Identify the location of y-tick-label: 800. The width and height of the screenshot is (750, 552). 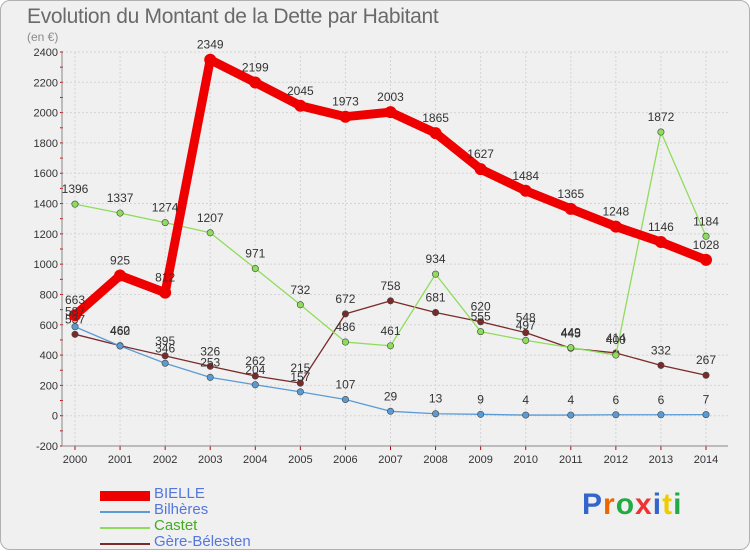
(49, 295).